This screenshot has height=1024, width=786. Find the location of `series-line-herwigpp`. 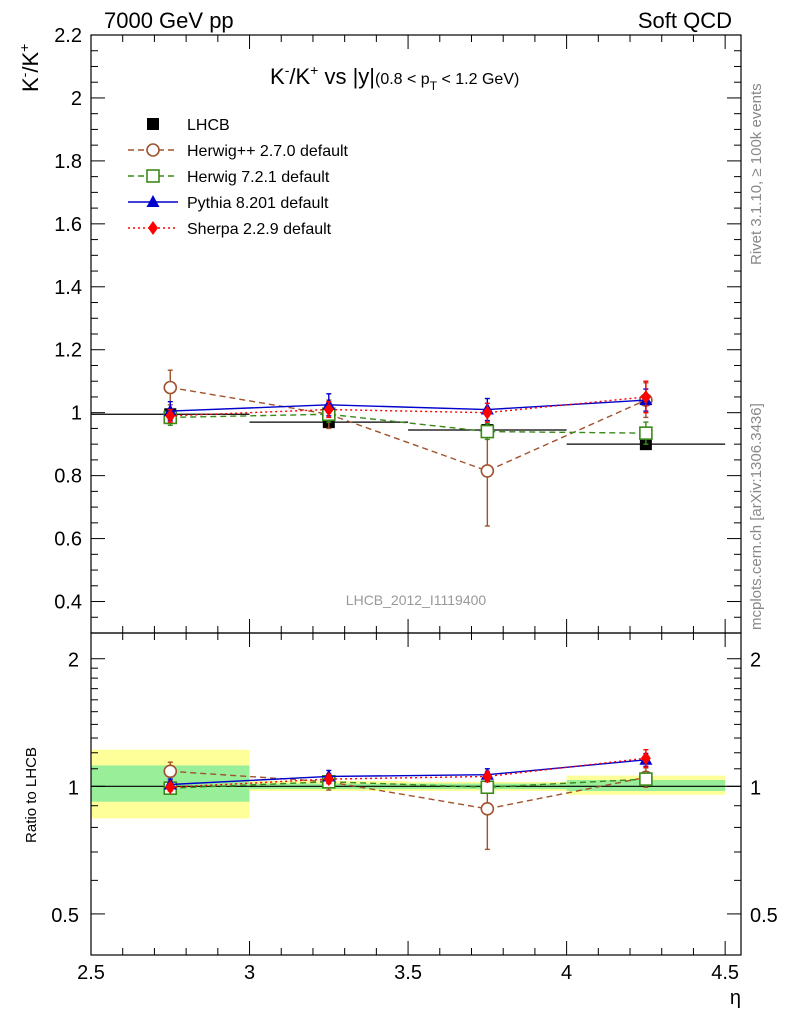

series-line-herwigpp is located at coordinates (408, 429).